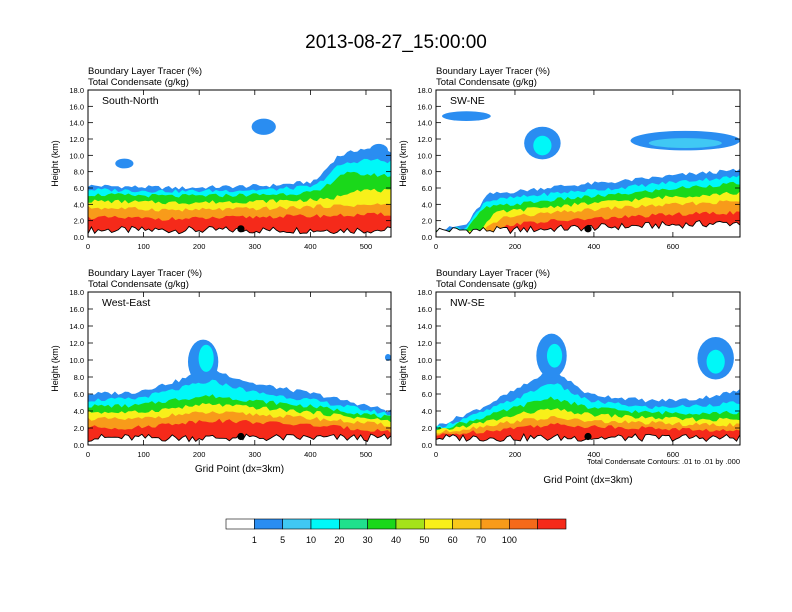  Describe the element at coordinates (130, 101) in the screenshot. I see `panel-name: South-North` at that location.